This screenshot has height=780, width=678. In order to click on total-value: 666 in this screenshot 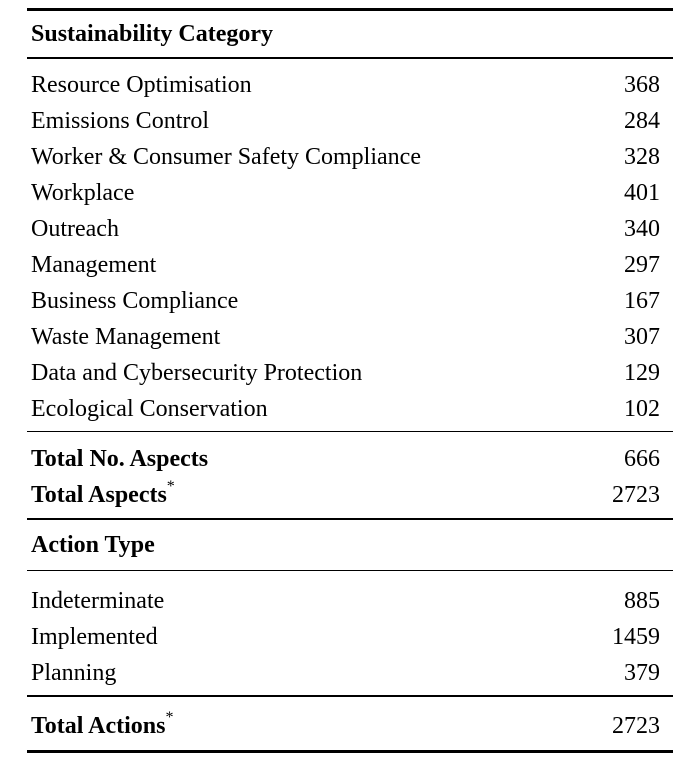, I will do `click(642, 459)`.